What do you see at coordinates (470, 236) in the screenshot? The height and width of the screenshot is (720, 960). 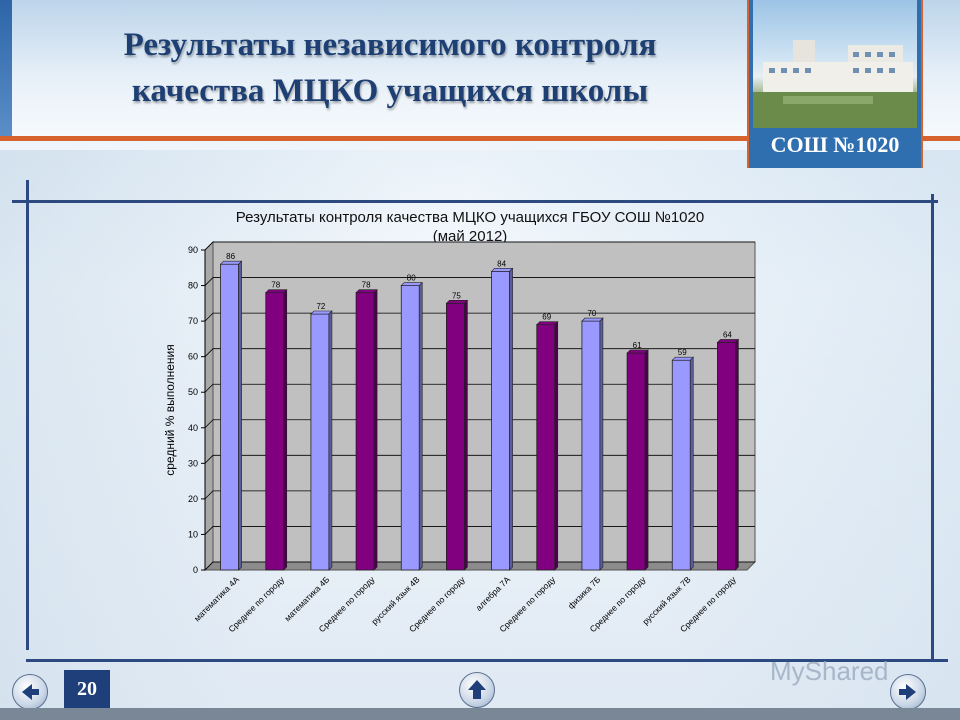 I see `chart-title-line2: (май 2012)` at bounding box center [470, 236].